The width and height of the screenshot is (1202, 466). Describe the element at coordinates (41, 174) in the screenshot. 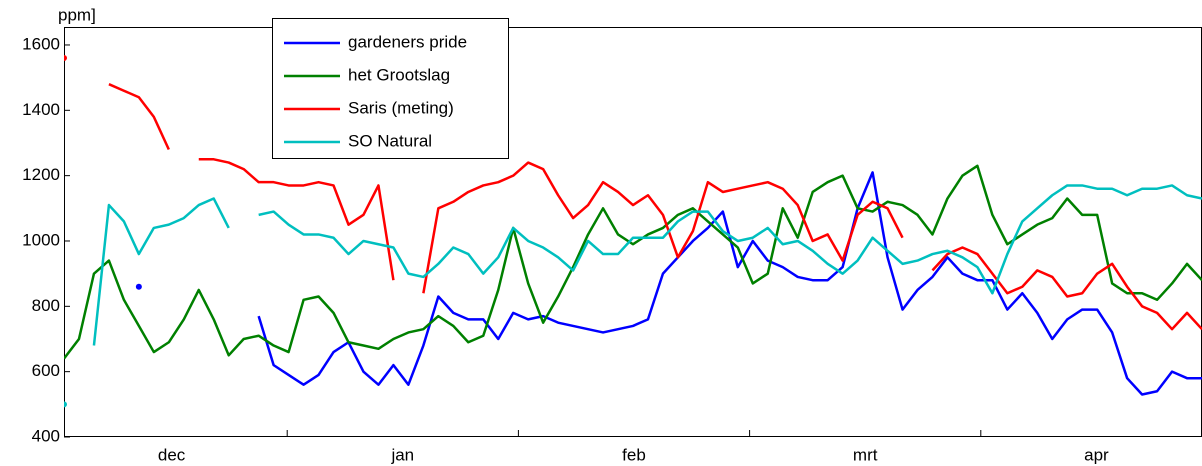

I see `y-tick-label: 1200` at that location.